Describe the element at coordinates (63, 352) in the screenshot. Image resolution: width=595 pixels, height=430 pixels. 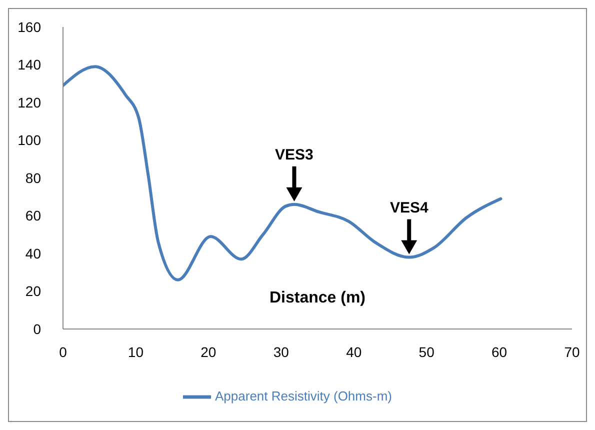
I see `x-tick-label: 0` at that location.